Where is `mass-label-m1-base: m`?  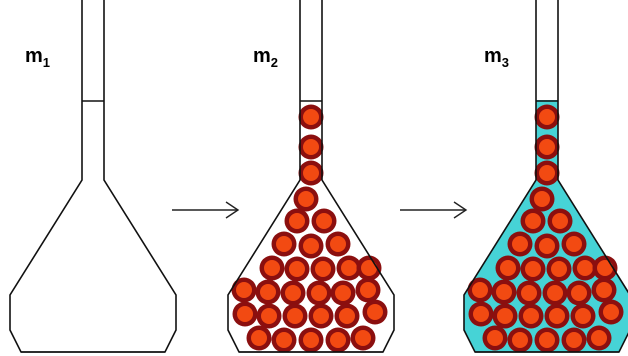
mass-label-m1-base: m is located at coordinates (34, 56).